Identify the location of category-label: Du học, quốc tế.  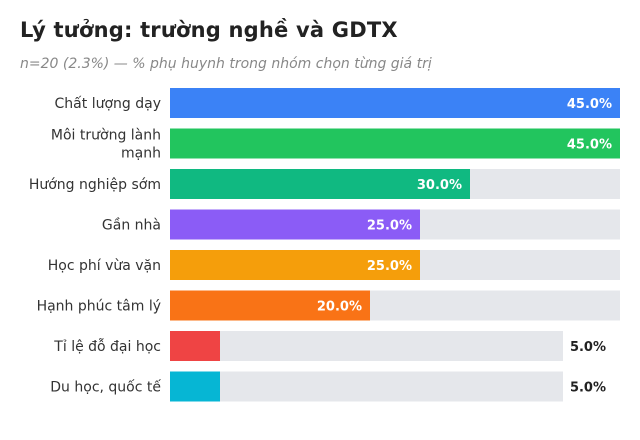
(105, 387).